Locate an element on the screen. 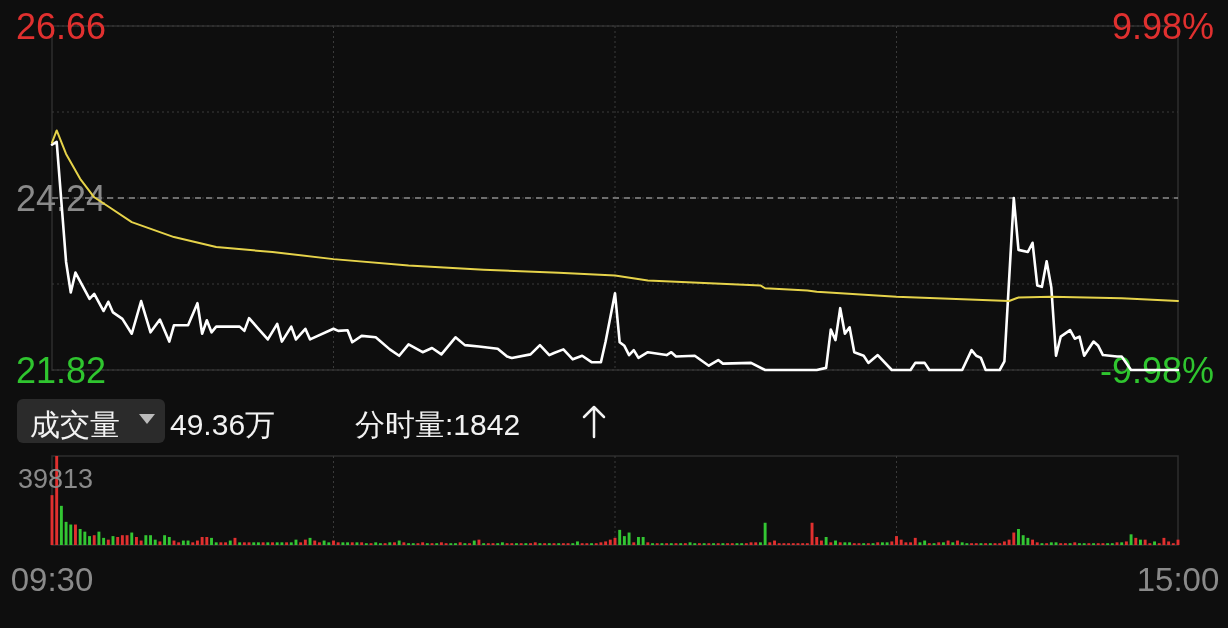 The image size is (1228, 628). text: 成交量 is located at coordinates (75, 424).